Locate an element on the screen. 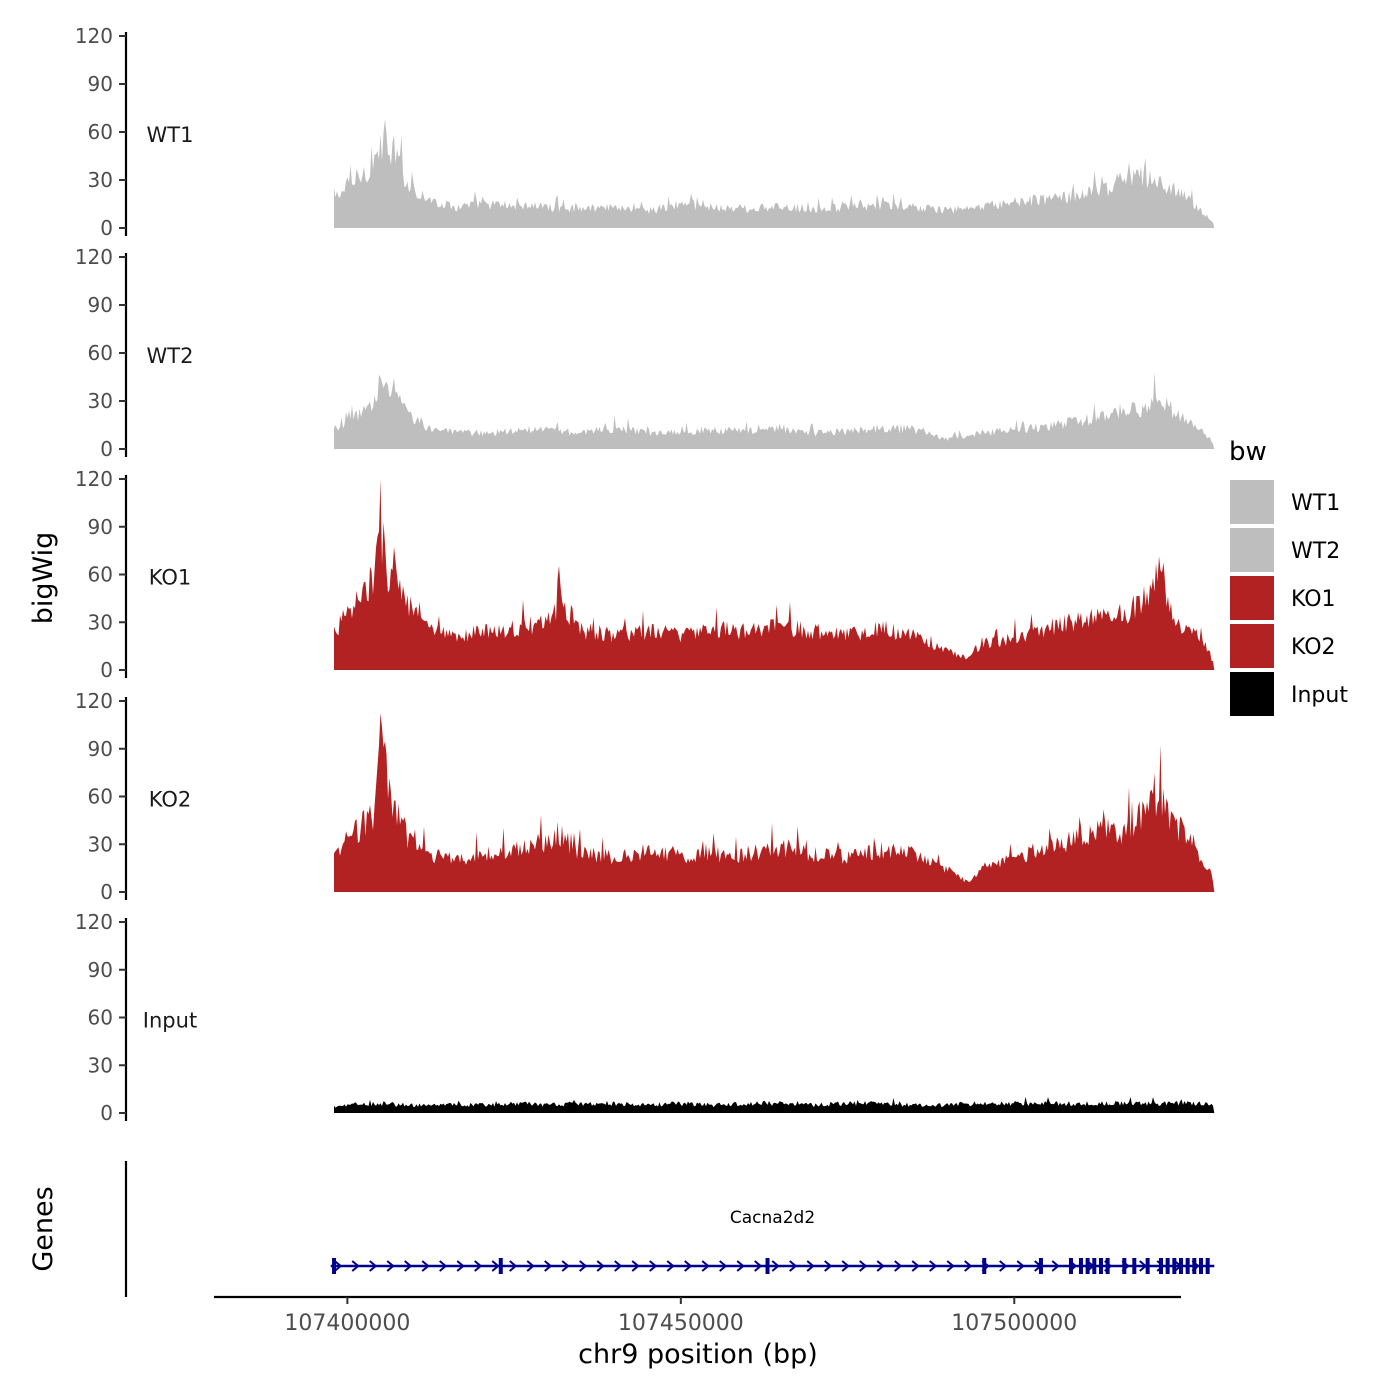 Image resolution: width=1400 pixels, height=1400 pixels. y-tick-label: 0 is located at coordinates (106, 449).